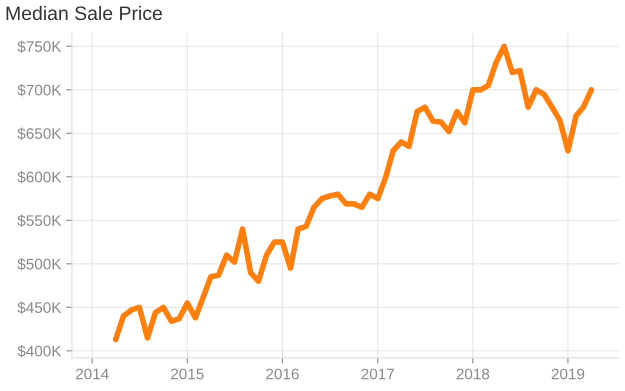 This screenshot has width=625, height=391. Describe the element at coordinates (473, 374) in the screenshot. I see `x-tick-label: 2018` at that location.